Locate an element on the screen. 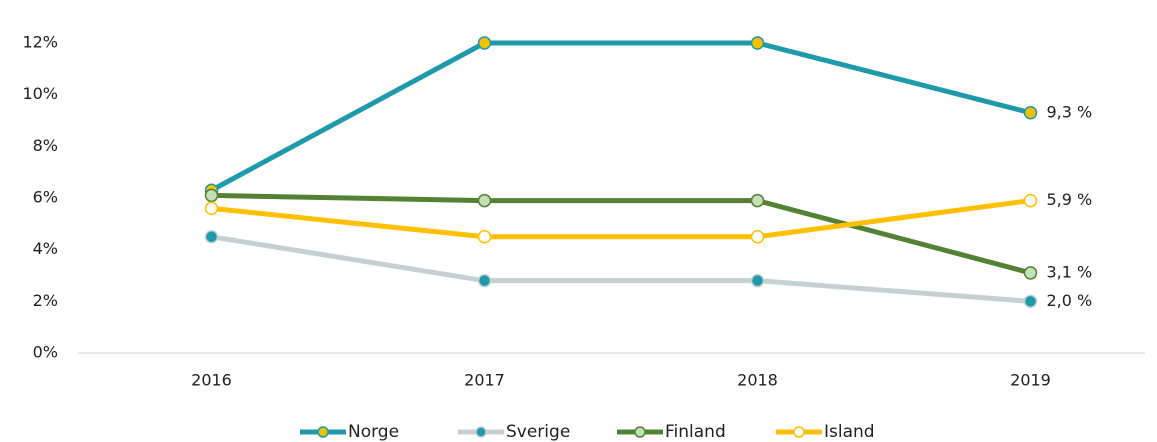  x-tick-label: 2017 is located at coordinates (484, 380).